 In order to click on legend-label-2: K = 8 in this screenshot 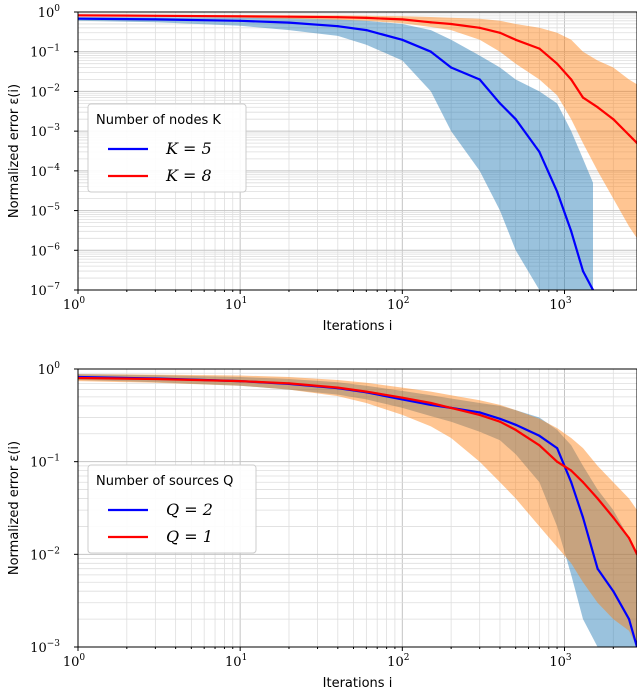, I will do `click(188, 175)`.